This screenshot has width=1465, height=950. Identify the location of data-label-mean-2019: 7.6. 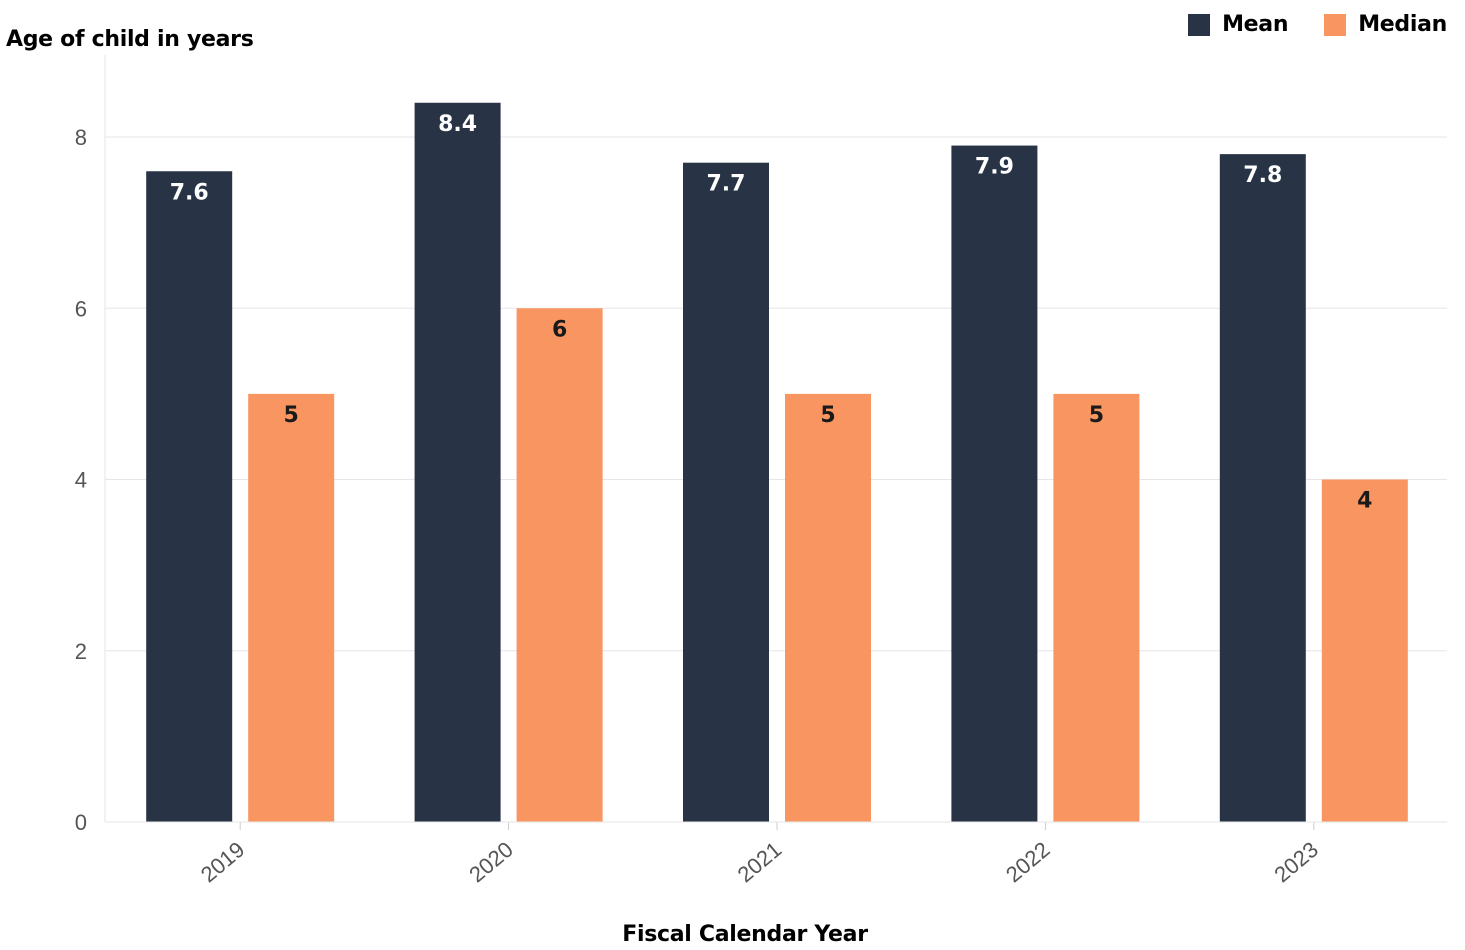
(189, 192).